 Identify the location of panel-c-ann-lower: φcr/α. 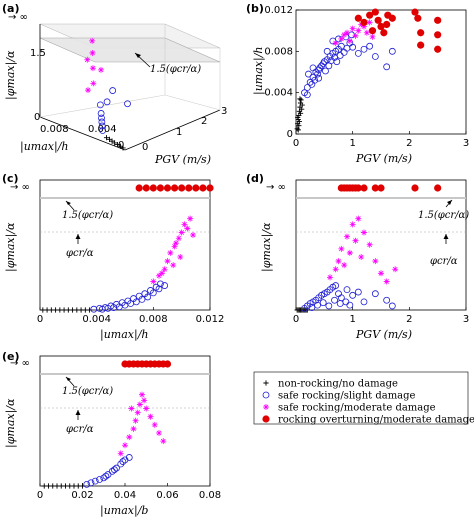
(80, 253).